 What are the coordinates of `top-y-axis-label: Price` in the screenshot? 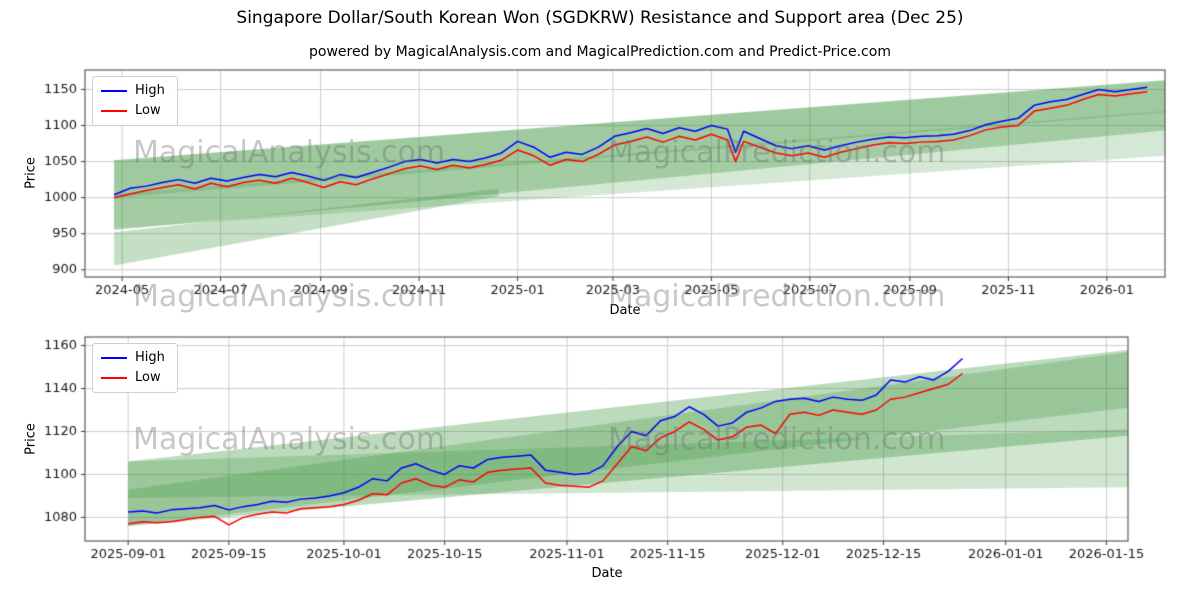 It's located at (31, 173).